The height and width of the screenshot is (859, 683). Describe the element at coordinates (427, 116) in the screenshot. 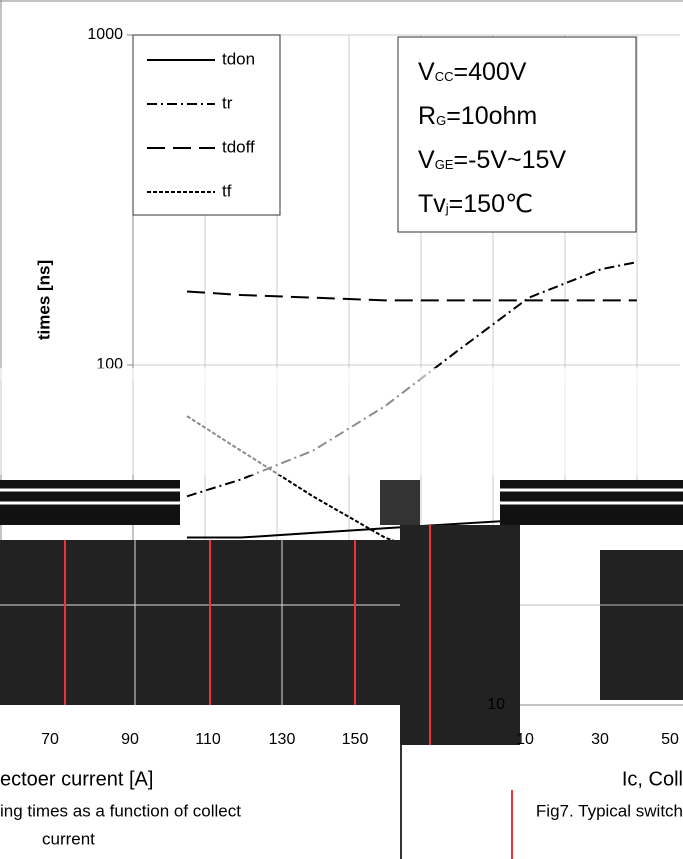

I see `annotation-part: R` at that location.